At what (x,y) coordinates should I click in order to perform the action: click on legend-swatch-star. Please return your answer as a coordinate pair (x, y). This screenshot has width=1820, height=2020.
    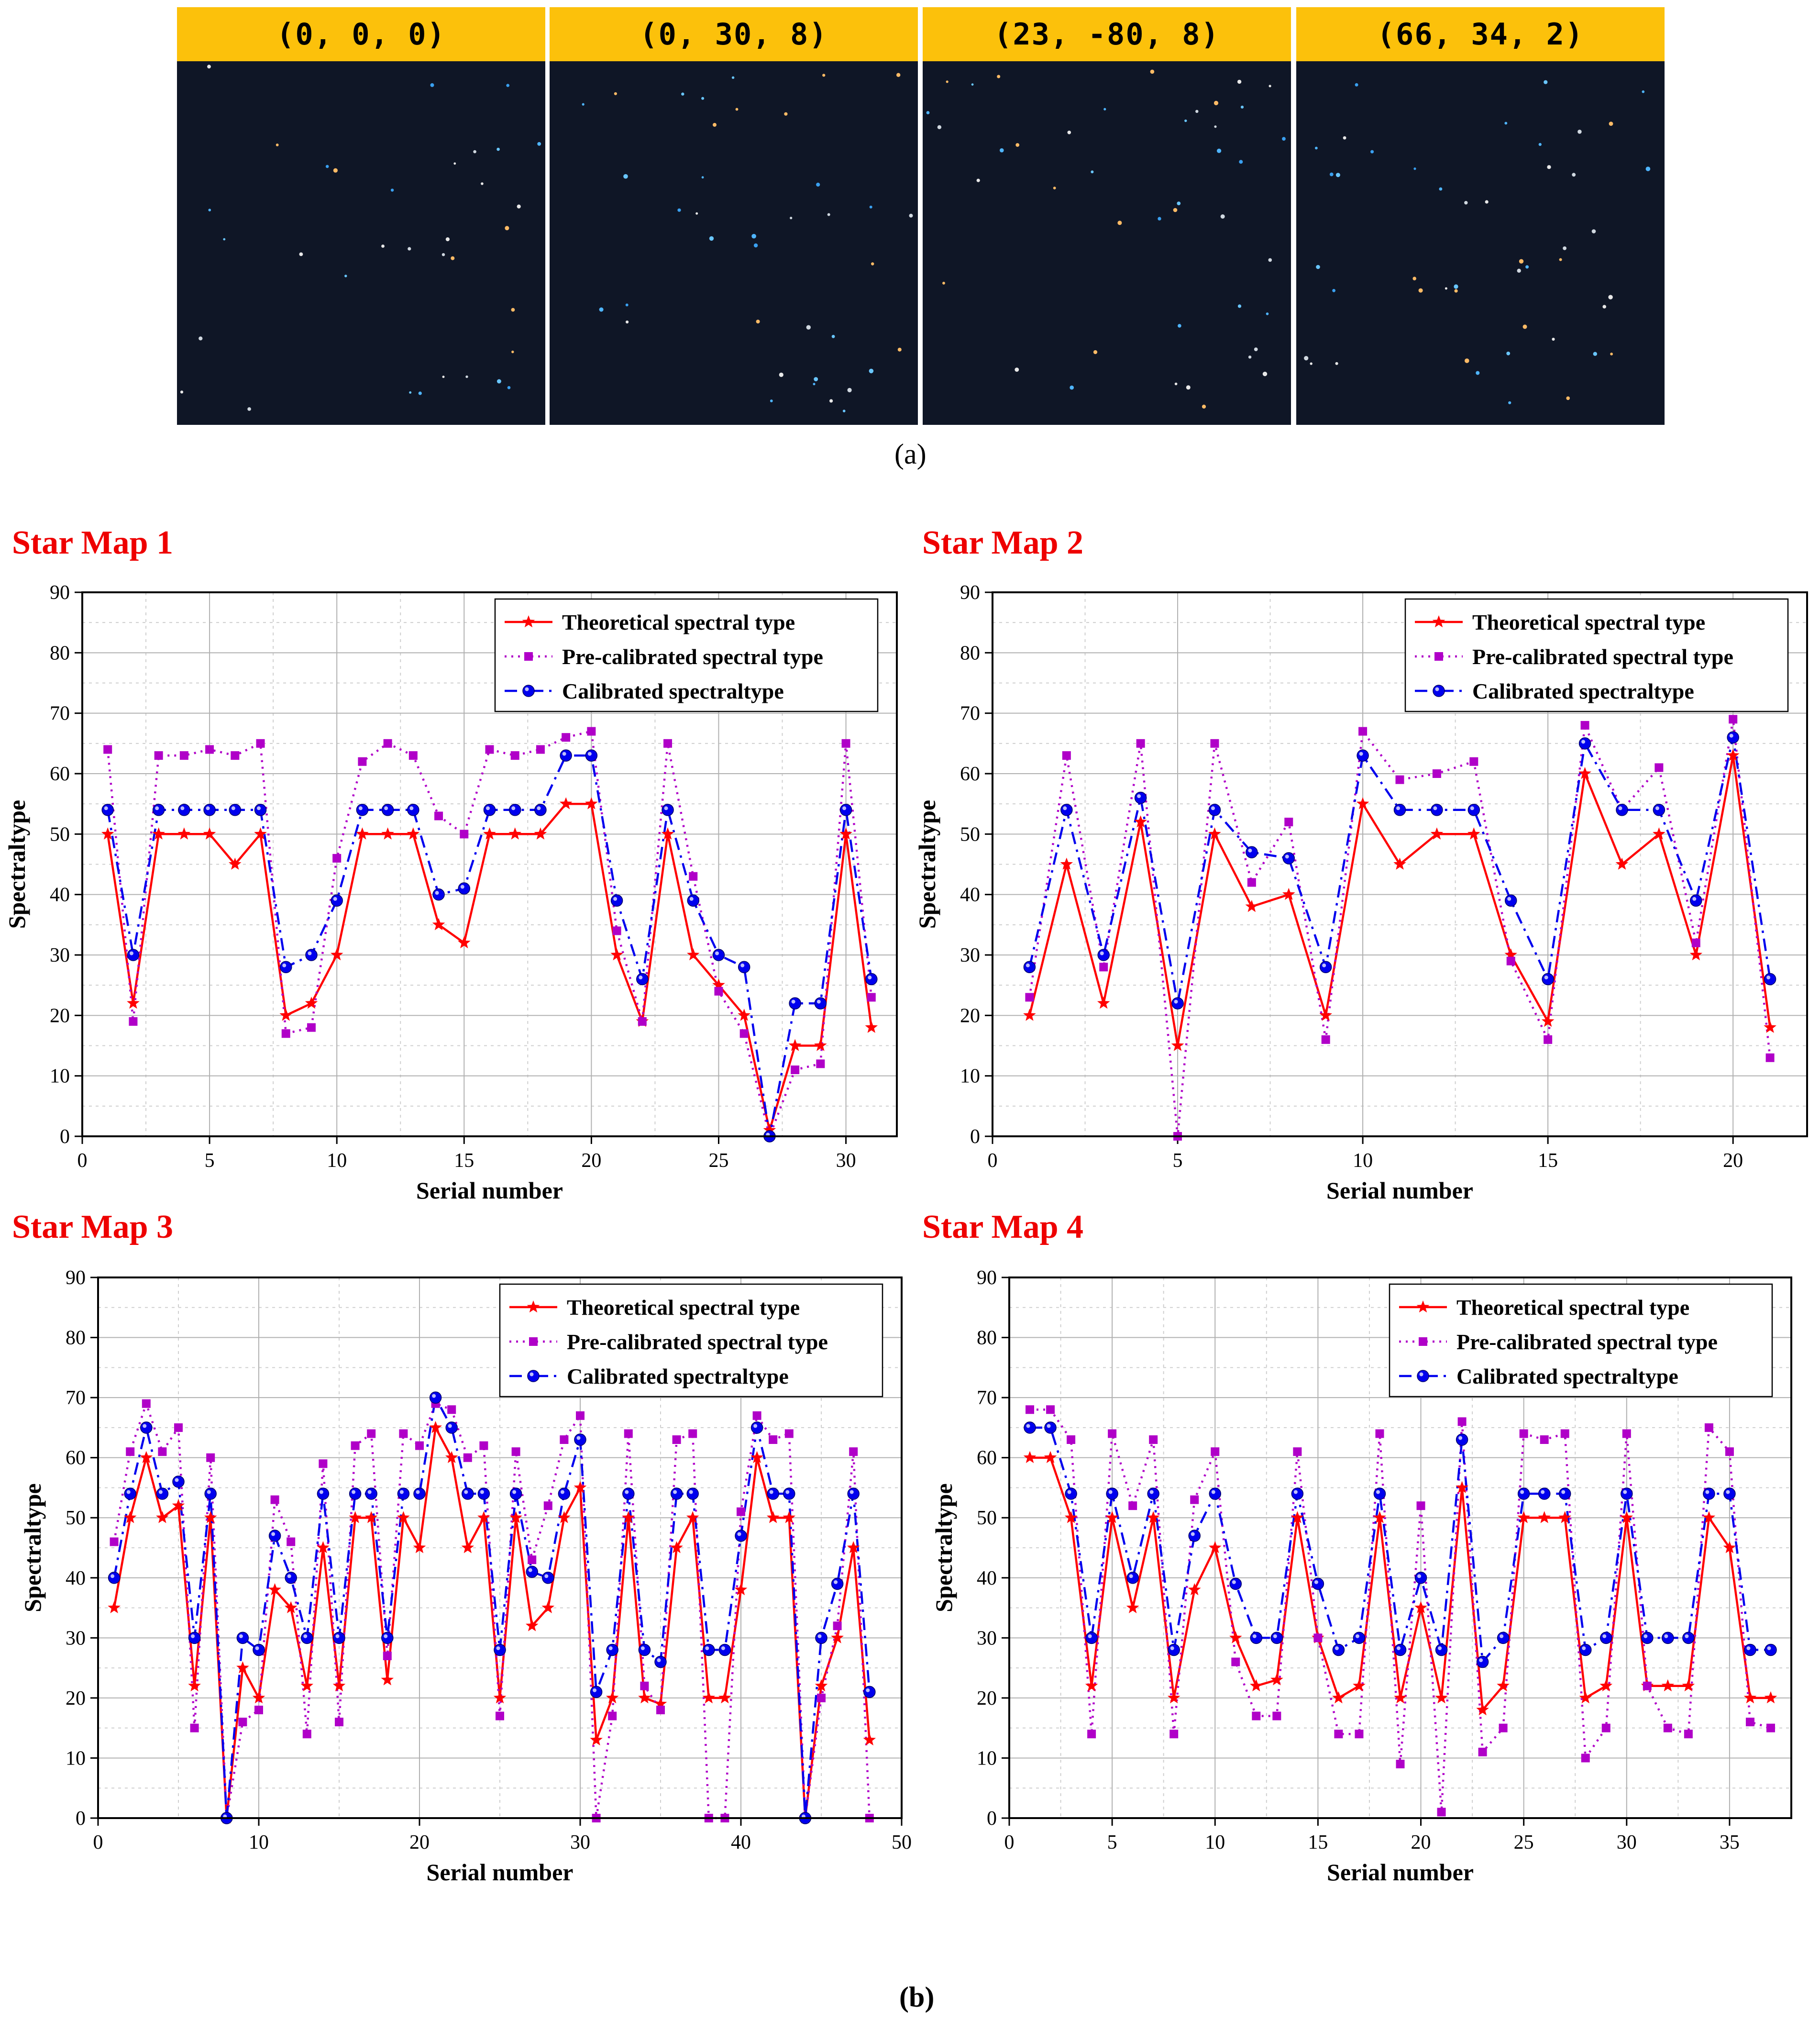
    Looking at the image, I should click on (529, 622).